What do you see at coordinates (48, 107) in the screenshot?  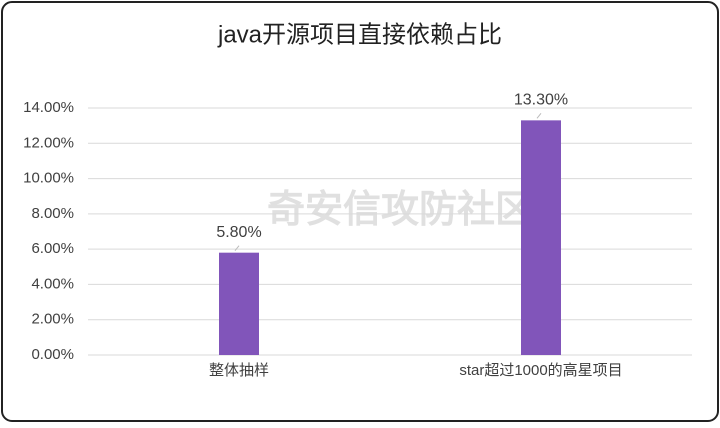 I see `y-tick-label: 14.00%` at bounding box center [48, 107].